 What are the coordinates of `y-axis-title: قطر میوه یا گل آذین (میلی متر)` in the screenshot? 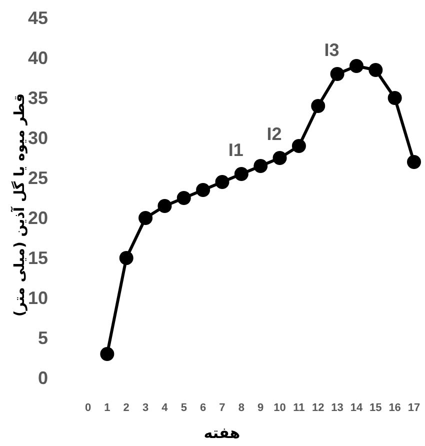 It's located at (19, 205).